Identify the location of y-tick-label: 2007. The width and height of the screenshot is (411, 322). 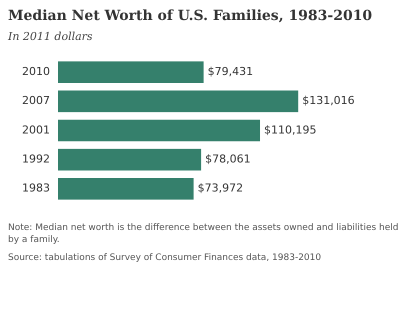
(36, 101).